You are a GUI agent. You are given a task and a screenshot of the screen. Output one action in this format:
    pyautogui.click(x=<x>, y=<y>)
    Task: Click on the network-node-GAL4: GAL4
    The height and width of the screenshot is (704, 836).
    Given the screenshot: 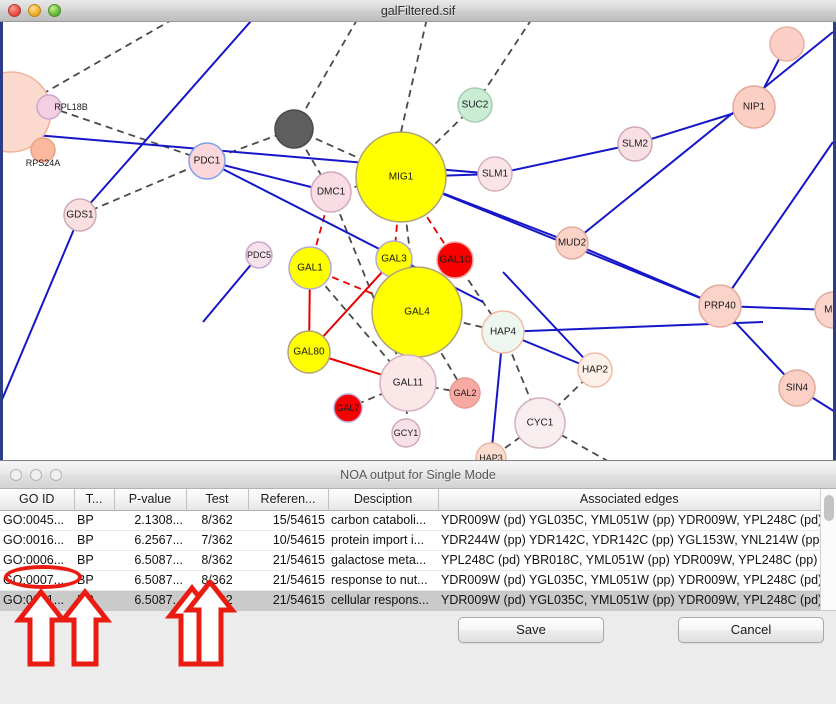 What is the action you would take?
    pyautogui.click(x=417, y=312)
    